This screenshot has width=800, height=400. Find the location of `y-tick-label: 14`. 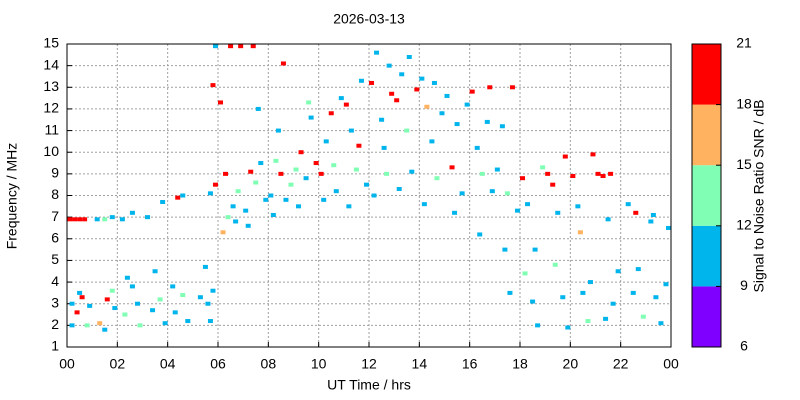

y-tick-label: 14 is located at coordinates (51, 64).